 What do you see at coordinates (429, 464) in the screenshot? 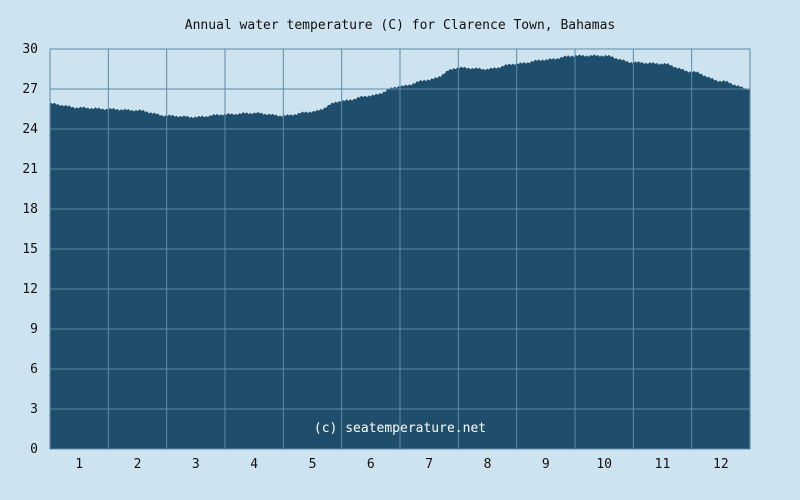
I see `x-tick-label: 7` at bounding box center [429, 464].